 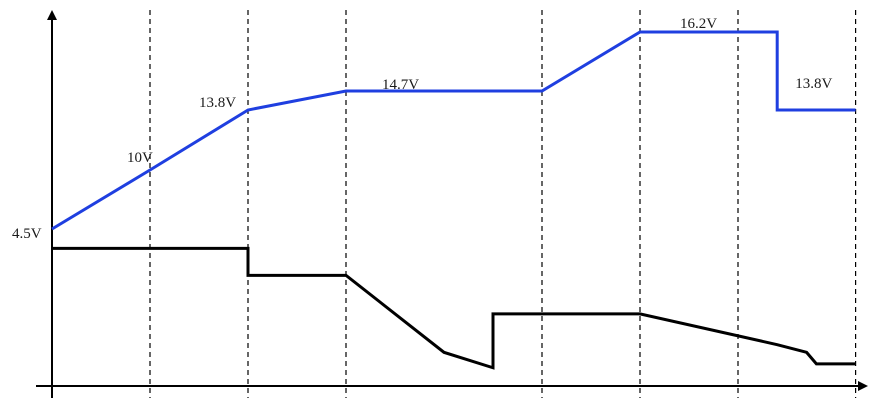 I want to click on voltage-label-3: 13.8V, so click(x=217, y=103).